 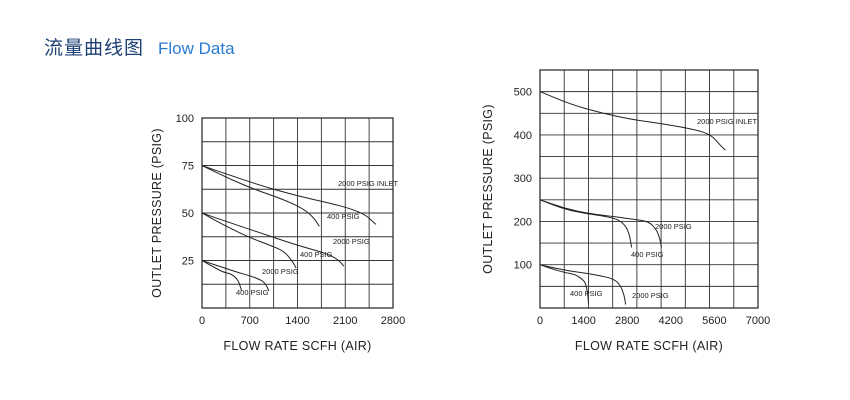 What do you see at coordinates (345, 321) in the screenshot?
I see `x-tick-label: 2100` at bounding box center [345, 321].